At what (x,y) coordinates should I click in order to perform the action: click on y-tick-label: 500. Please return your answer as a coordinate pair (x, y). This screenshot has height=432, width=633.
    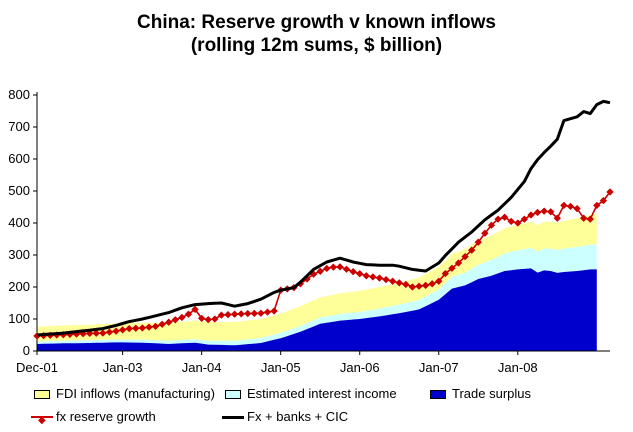
    Looking at the image, I should click on (19, 190).